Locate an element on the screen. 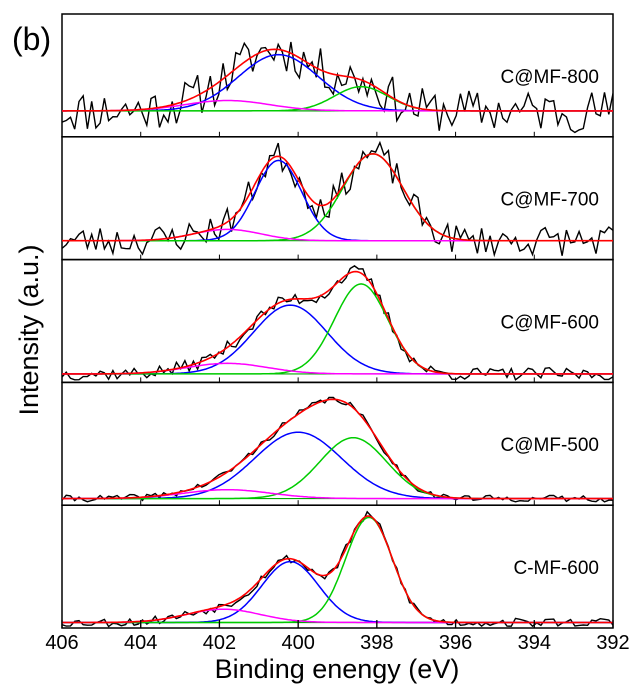 The height and width of the screenshot is (691, 633). x-axis-ticks: 406 404 402 400 398 396 394 392 is located at coordinates (337, 637).